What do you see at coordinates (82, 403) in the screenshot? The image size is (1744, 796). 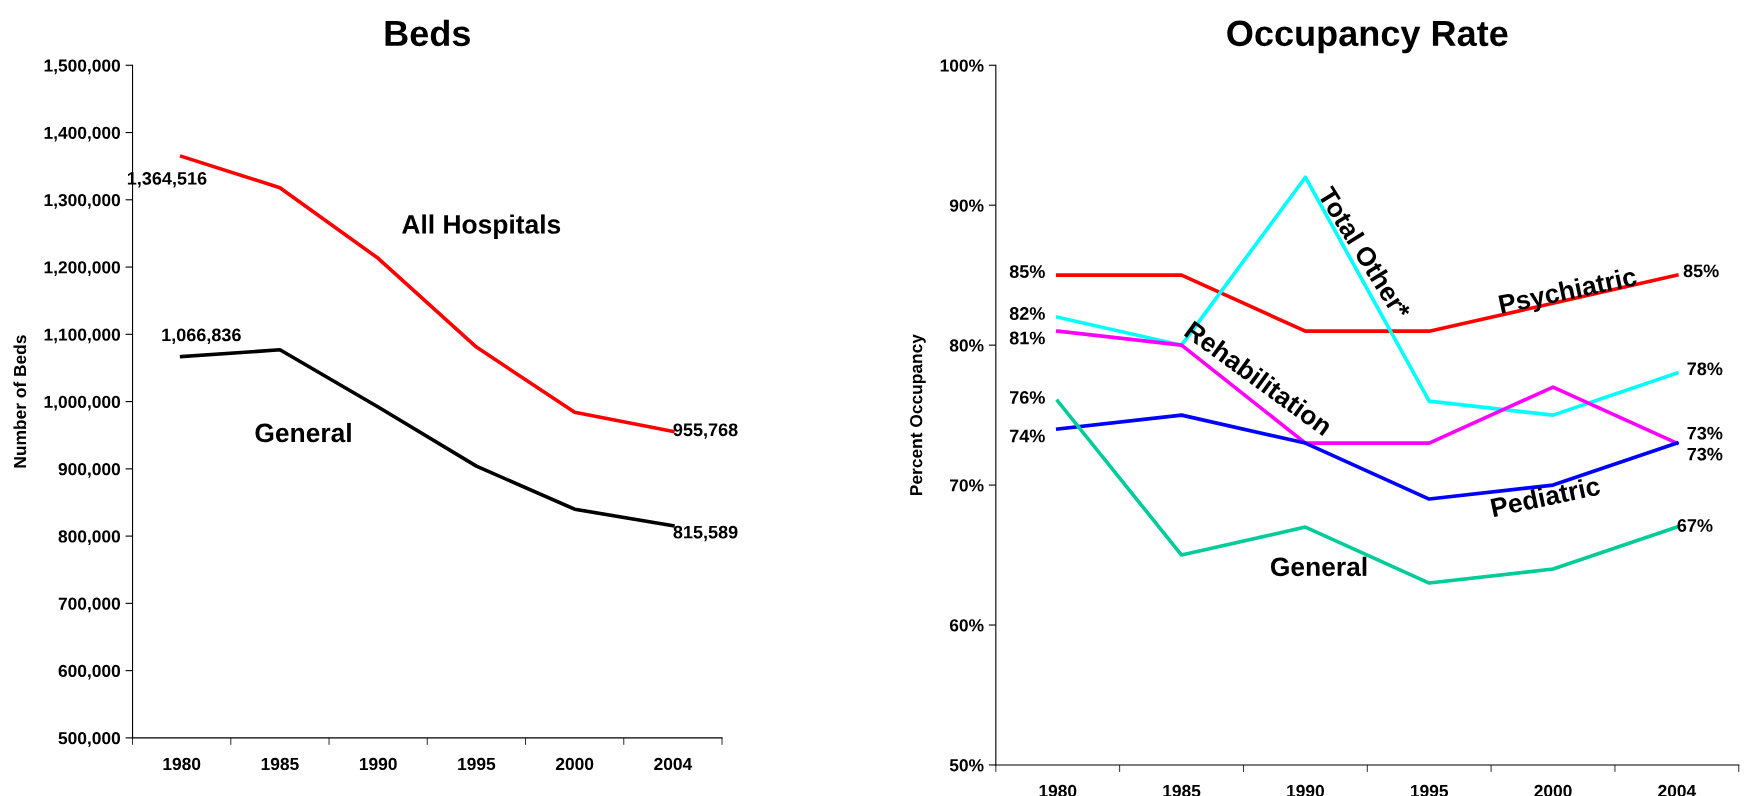 I see `y-tick-label: 1,000,000` at bounding box center [82, 403].